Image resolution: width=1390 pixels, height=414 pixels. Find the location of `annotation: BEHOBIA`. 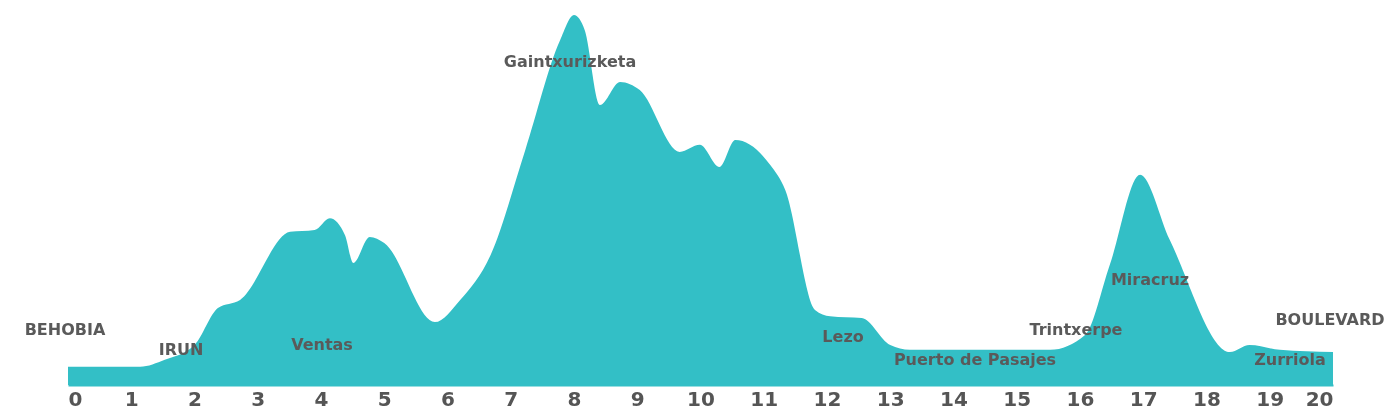

annotation: BEHOBIA is located at coordinates (65, 329).